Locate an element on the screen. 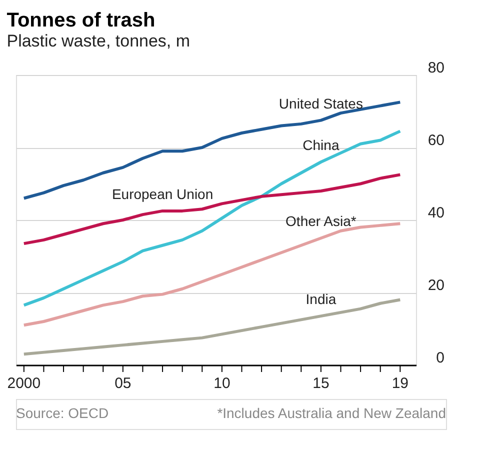 The height and width of the screenshot is (454, 486). chart-subtitle: Plastic waste, tonnes, m is located at coordinates (98, 41).